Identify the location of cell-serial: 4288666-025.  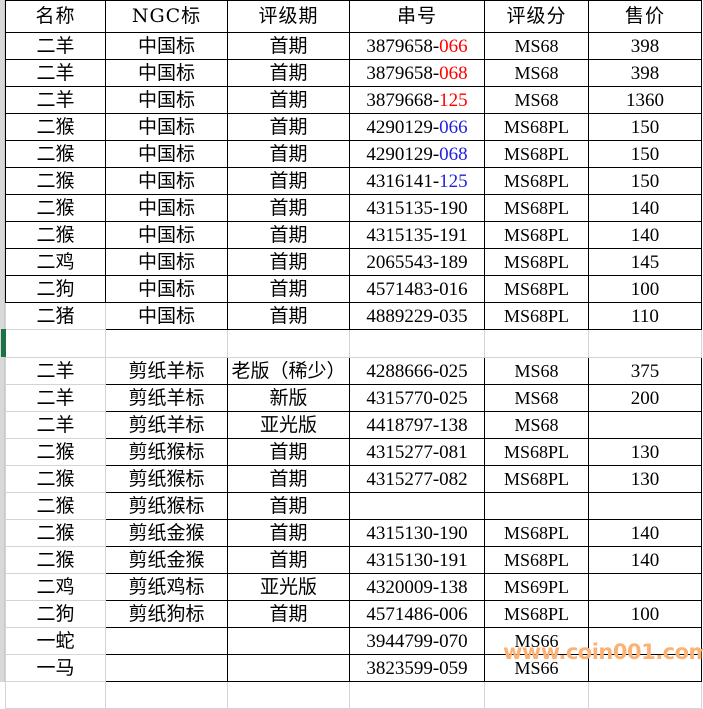
(417, 371).